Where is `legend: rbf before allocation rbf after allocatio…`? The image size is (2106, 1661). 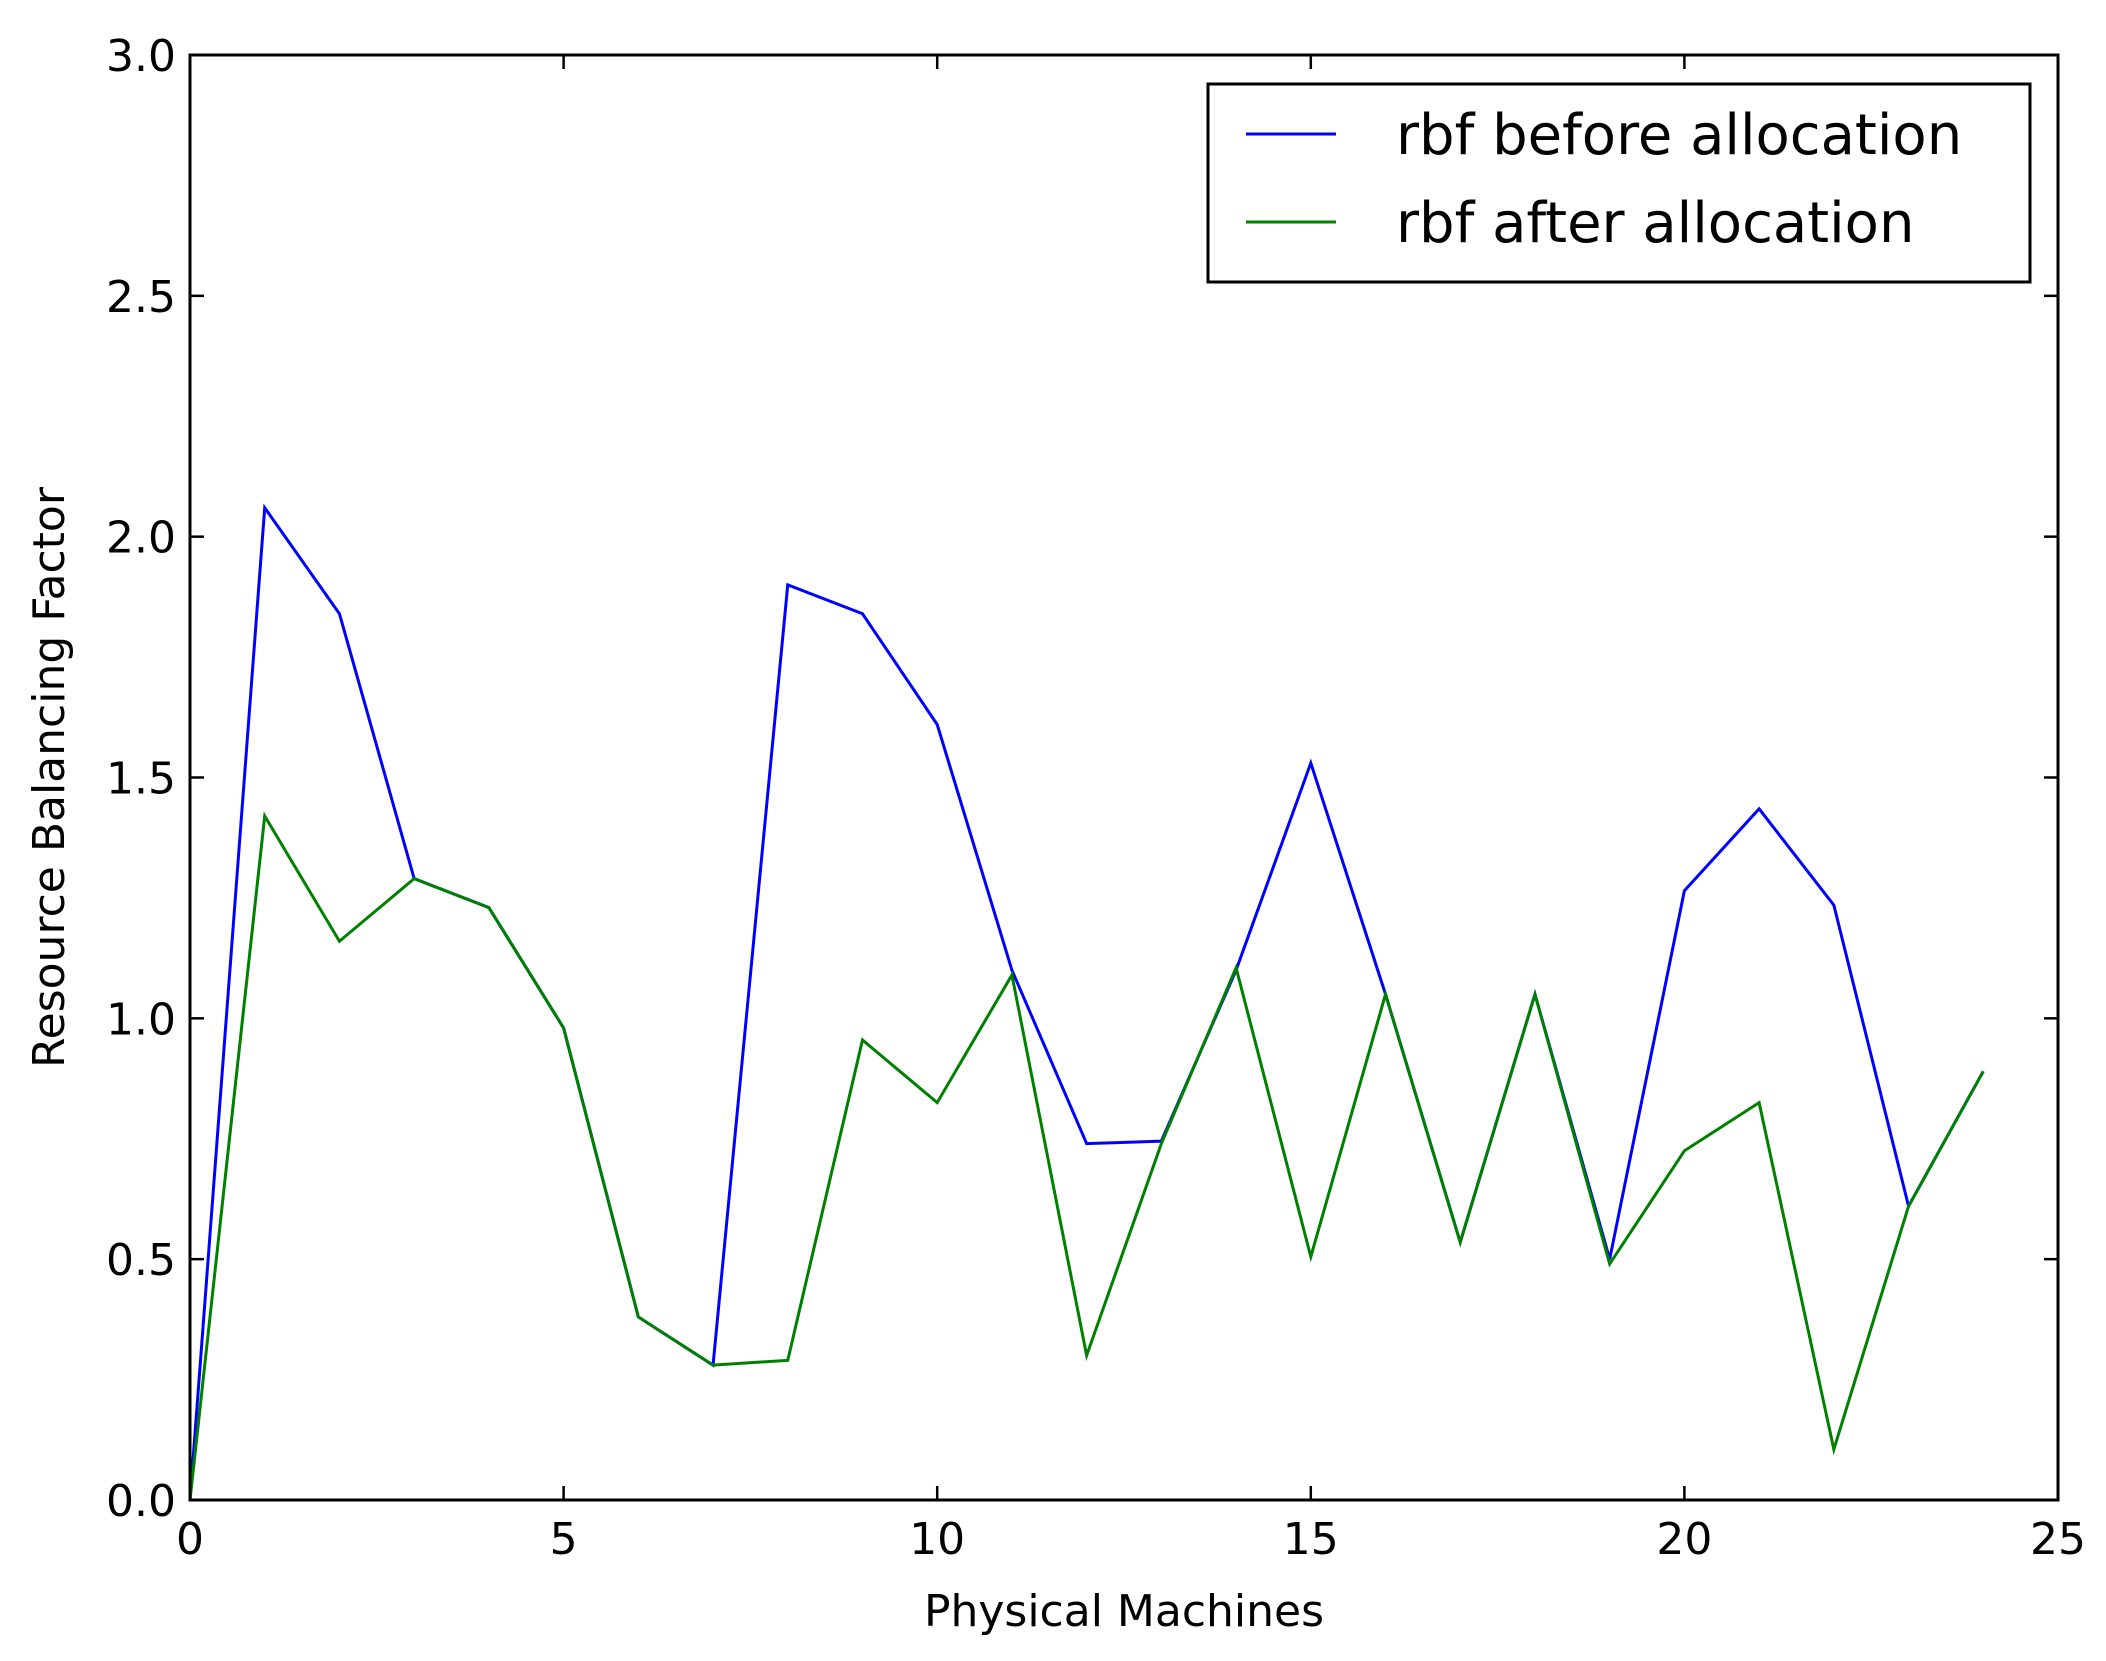
legend: rbf before allocation rbf after allocatio… is located at coordinates (1619, 183).